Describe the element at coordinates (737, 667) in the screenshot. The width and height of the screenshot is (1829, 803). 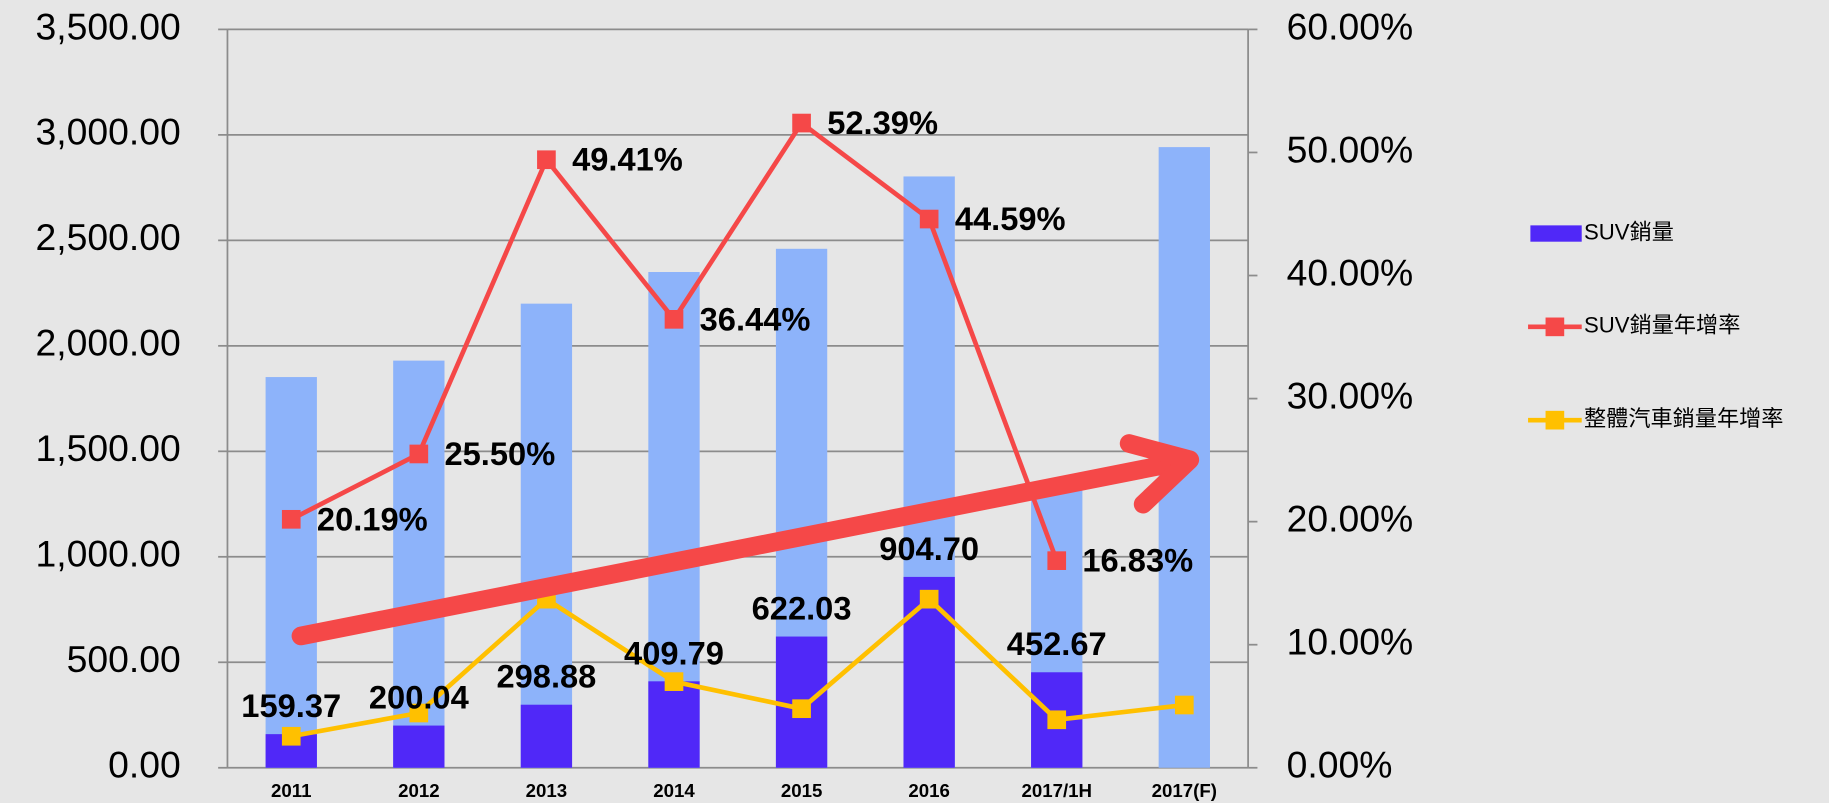
I see `line` at that location.